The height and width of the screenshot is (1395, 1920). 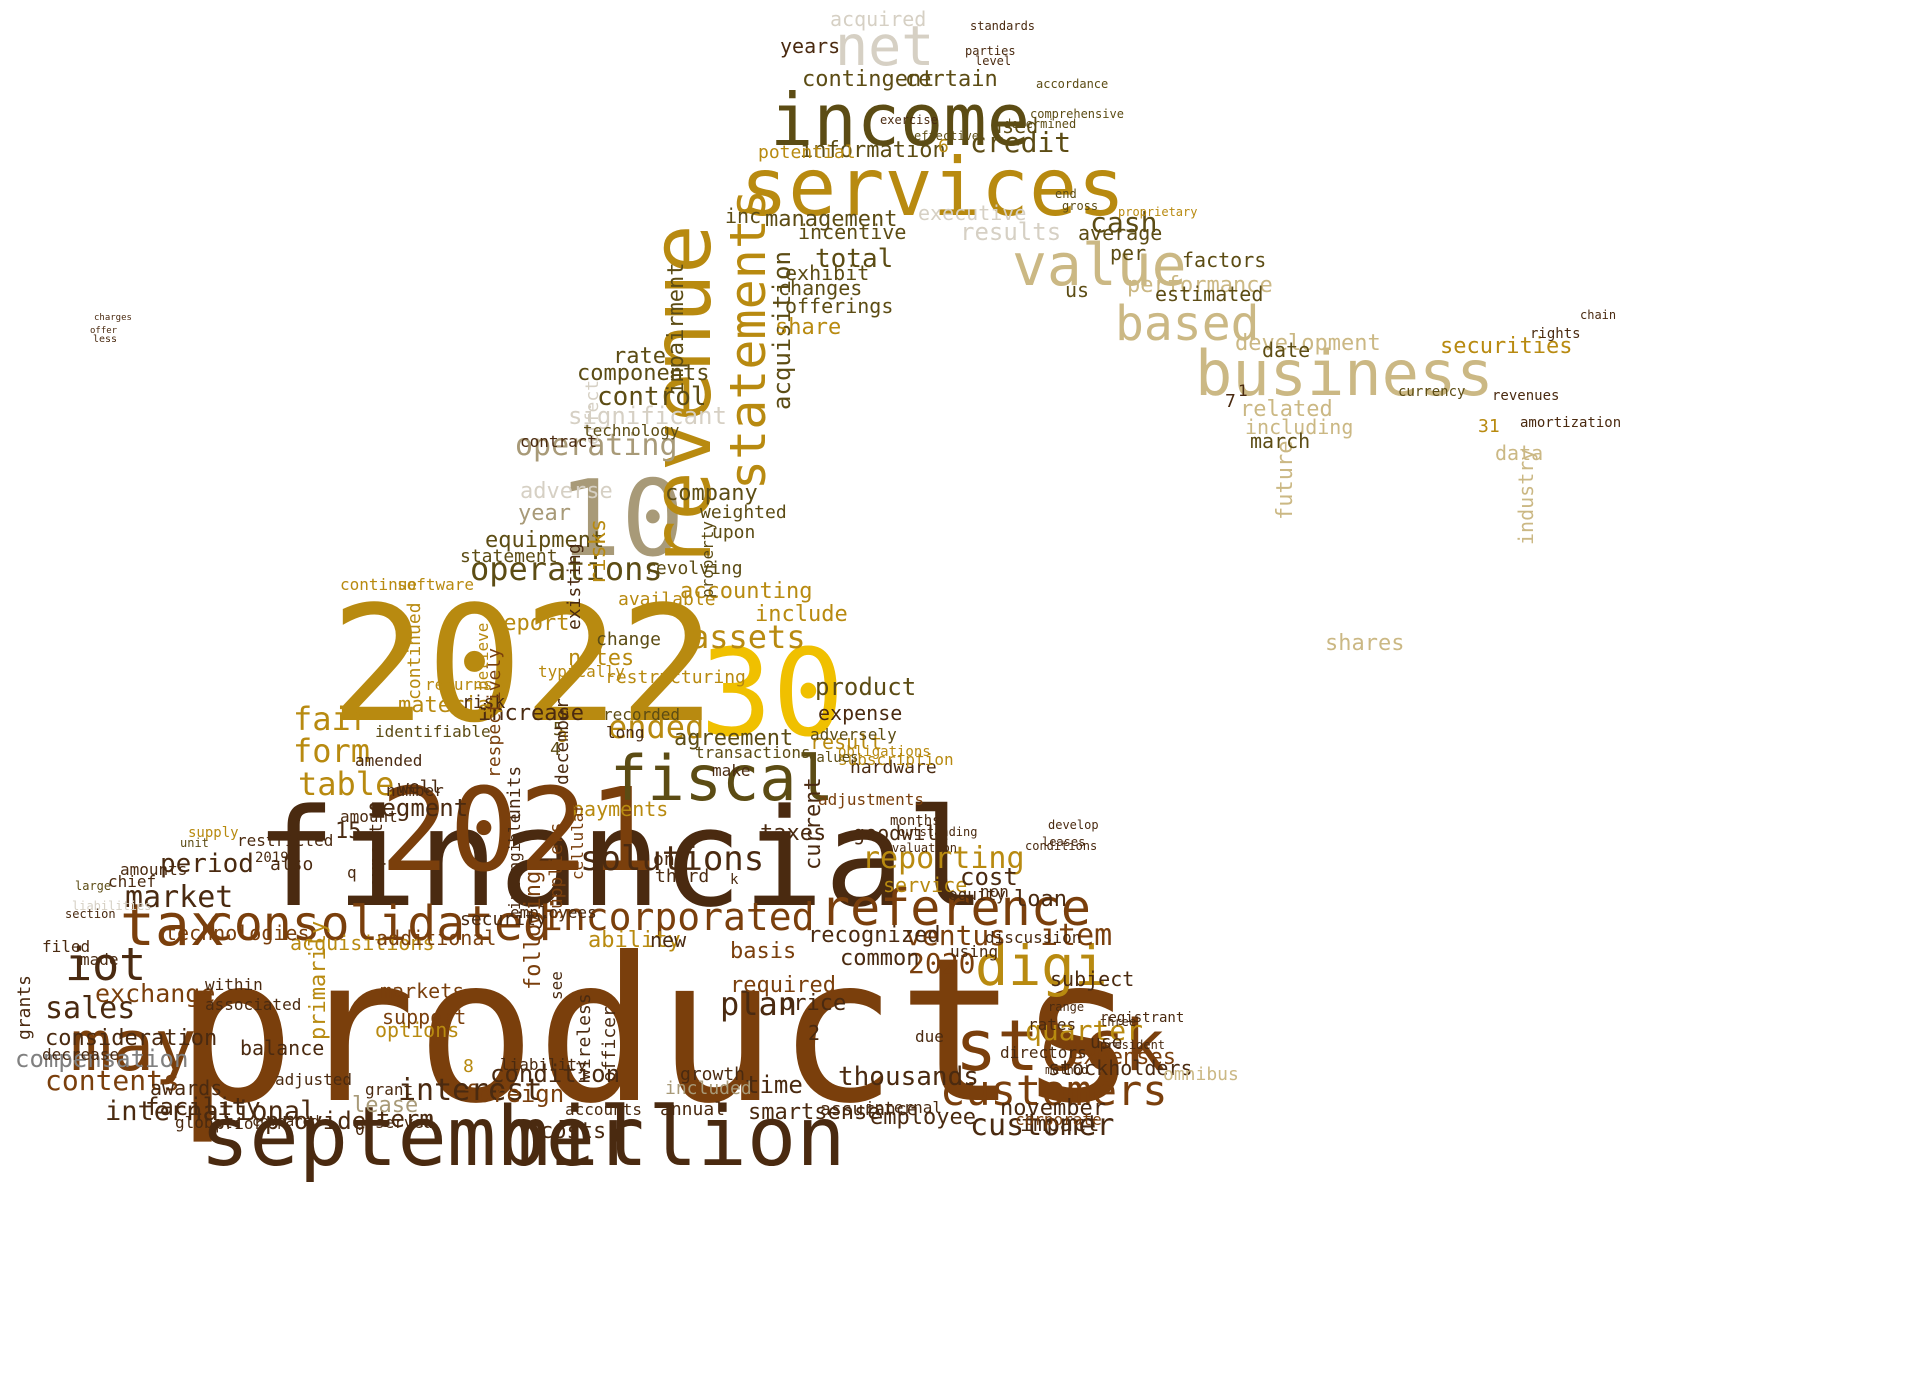 What do you see at coordinates (1084, 1030) in the screenshot?
I see `cloud-word-quarter: quarter` at bounding box center [1084, 1030].